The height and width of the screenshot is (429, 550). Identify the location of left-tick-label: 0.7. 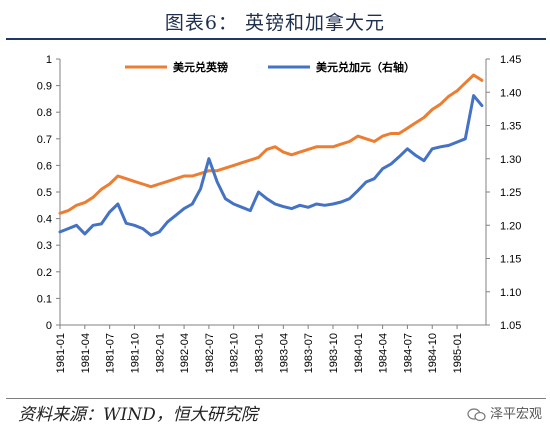
(44, 140).